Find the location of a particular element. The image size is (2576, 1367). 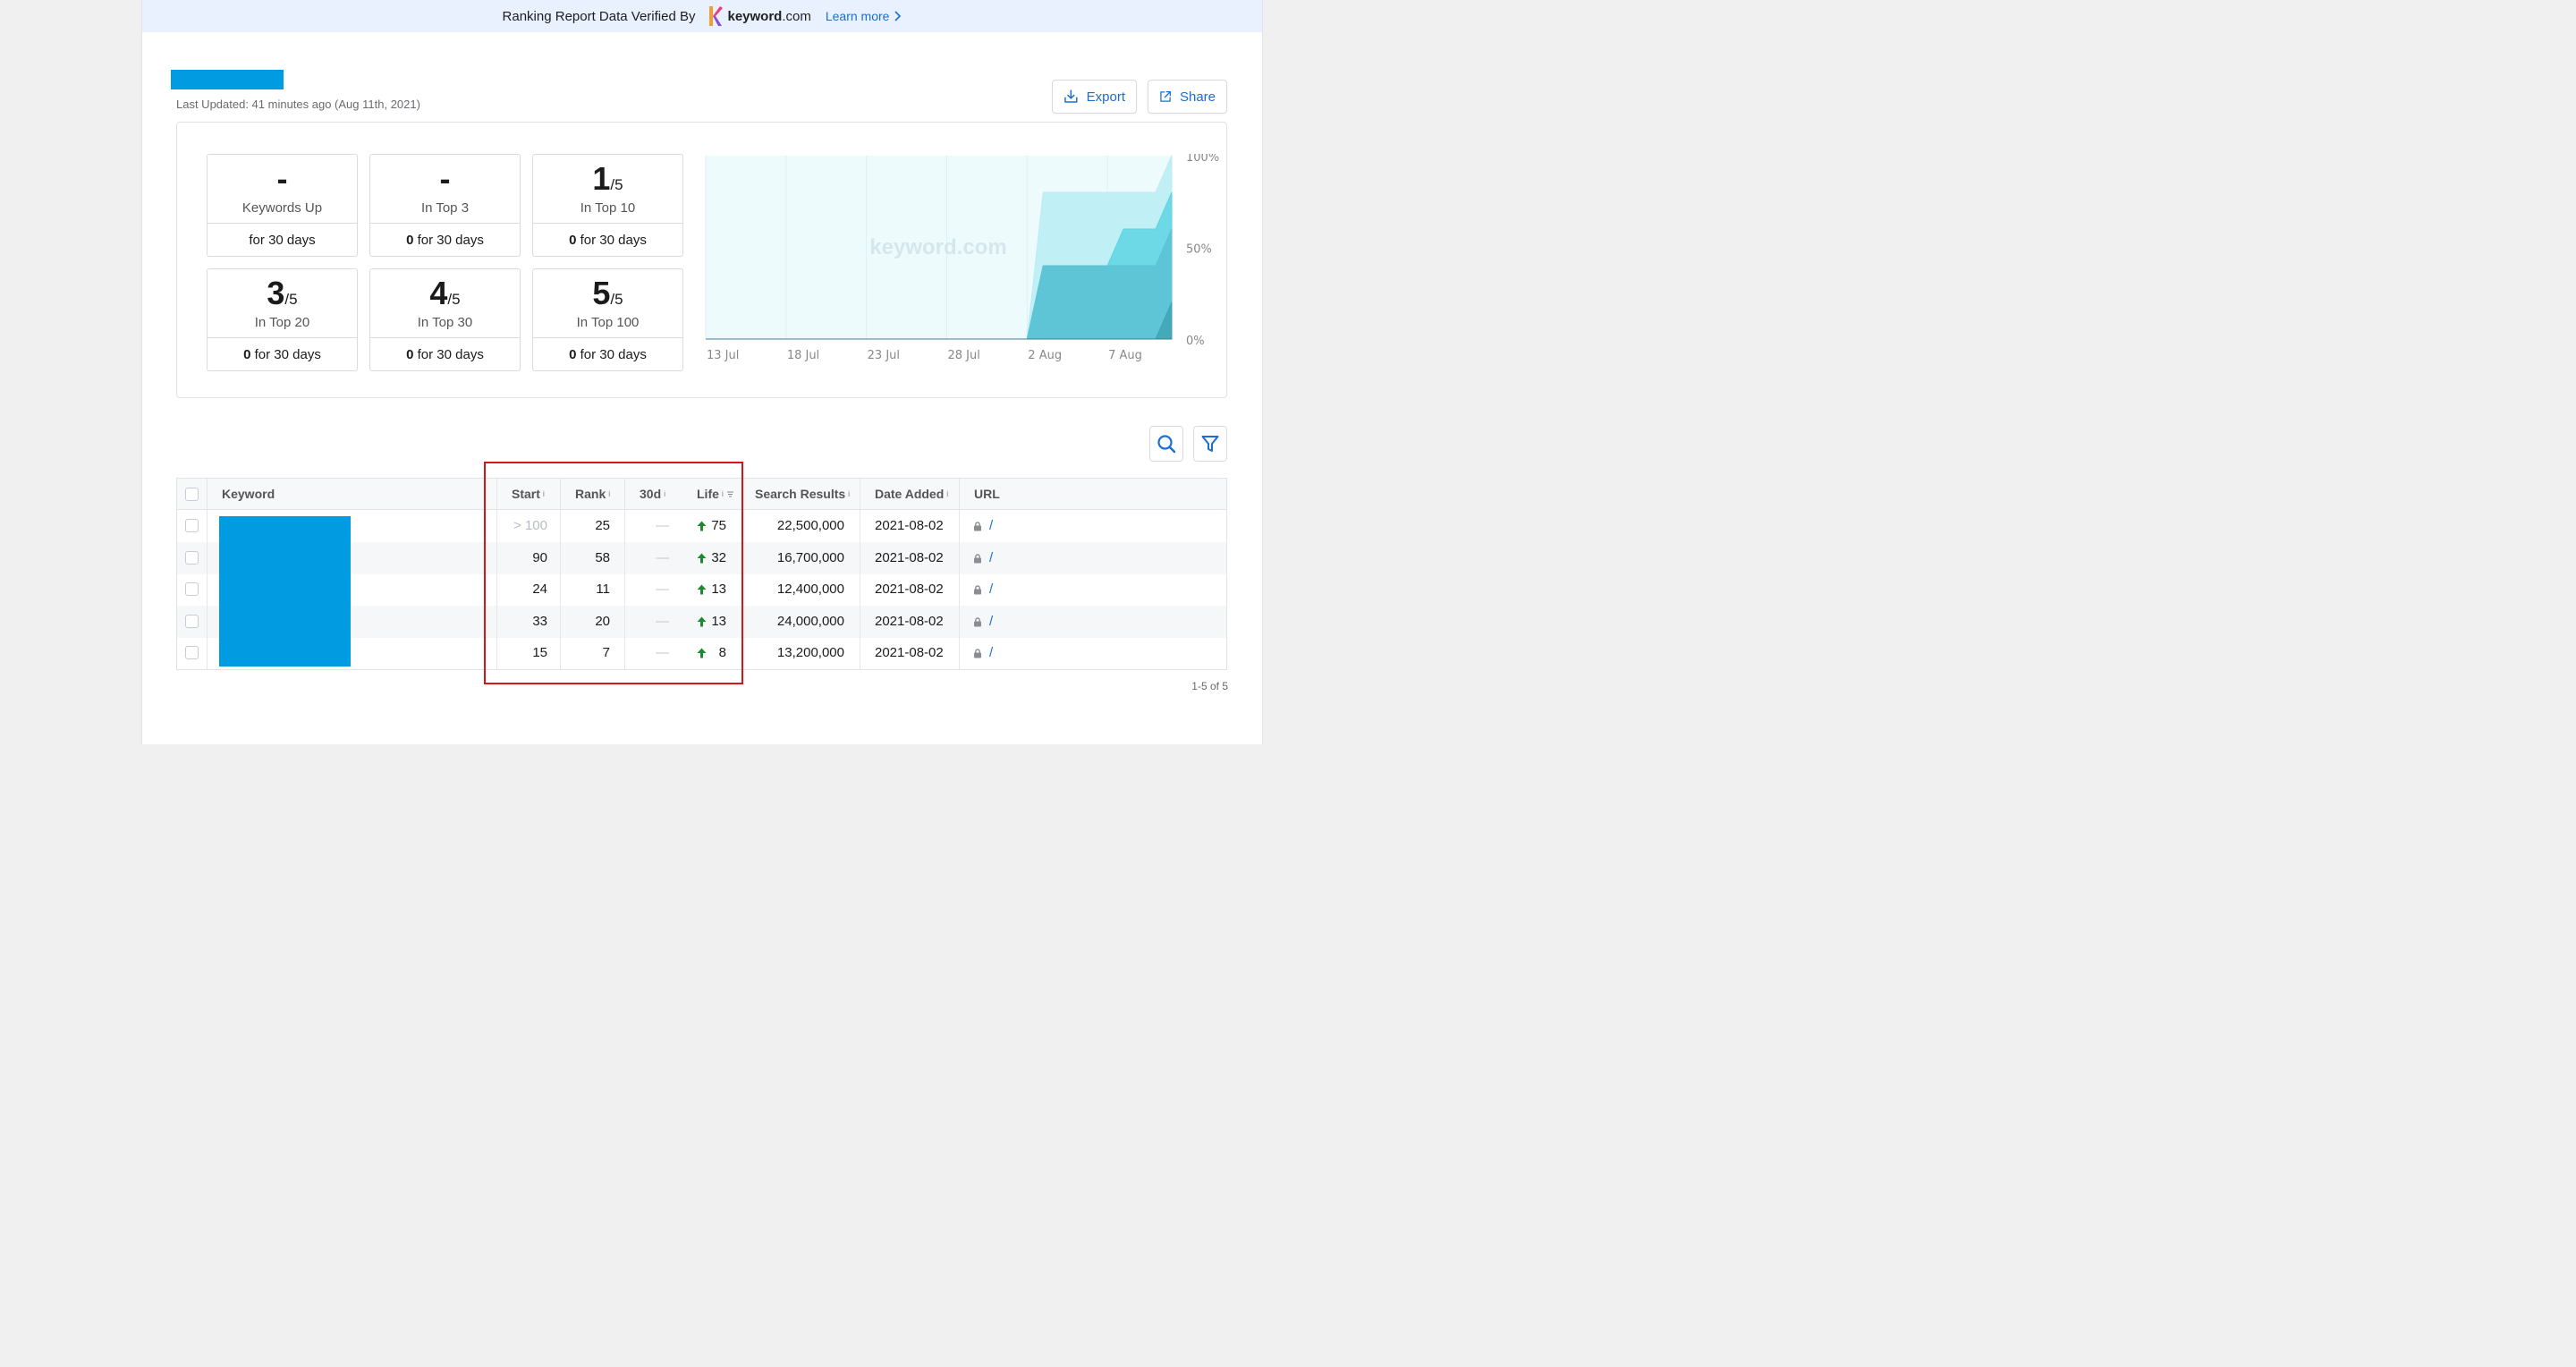

chart-watermark: keyword.com is located at coordinates (937, 247).